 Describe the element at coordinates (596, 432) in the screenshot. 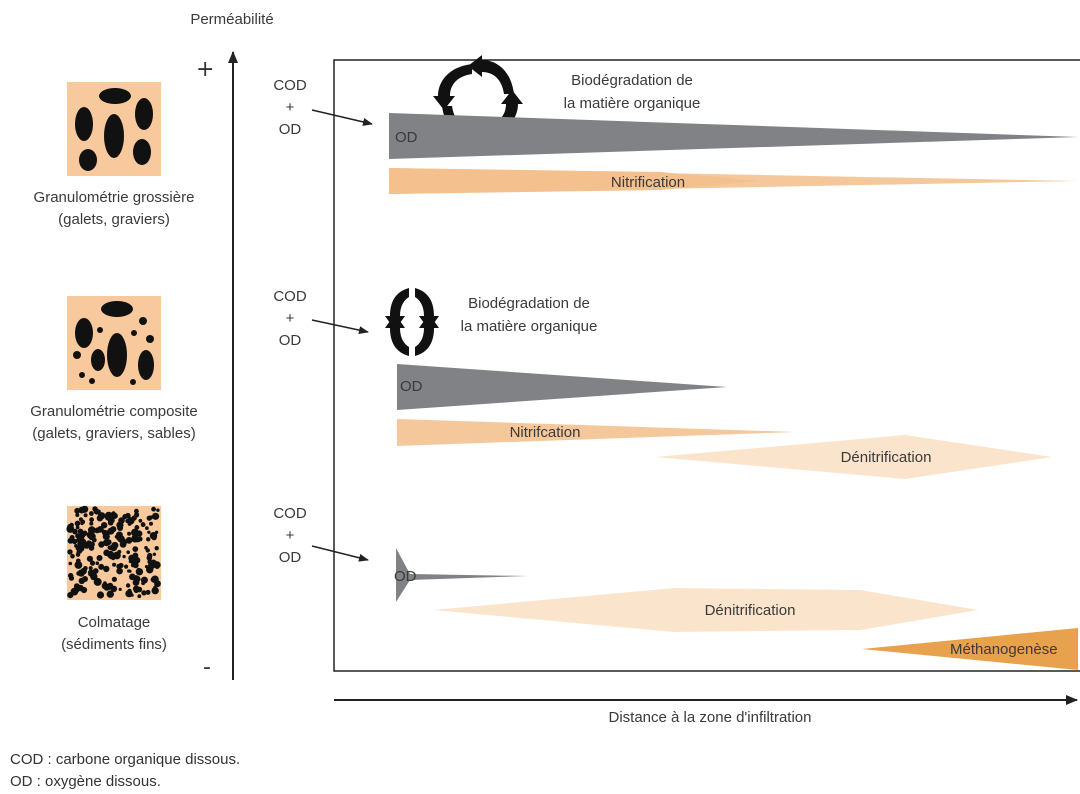

I see `nitrification-band` at that location.